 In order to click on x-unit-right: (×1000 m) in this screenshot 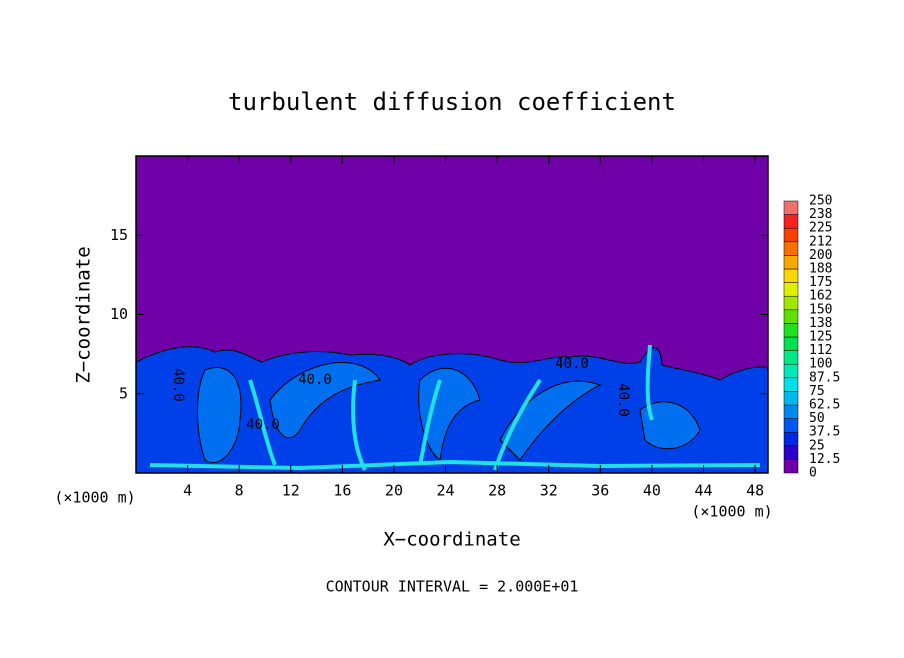, I will do `click(731, 512)`.